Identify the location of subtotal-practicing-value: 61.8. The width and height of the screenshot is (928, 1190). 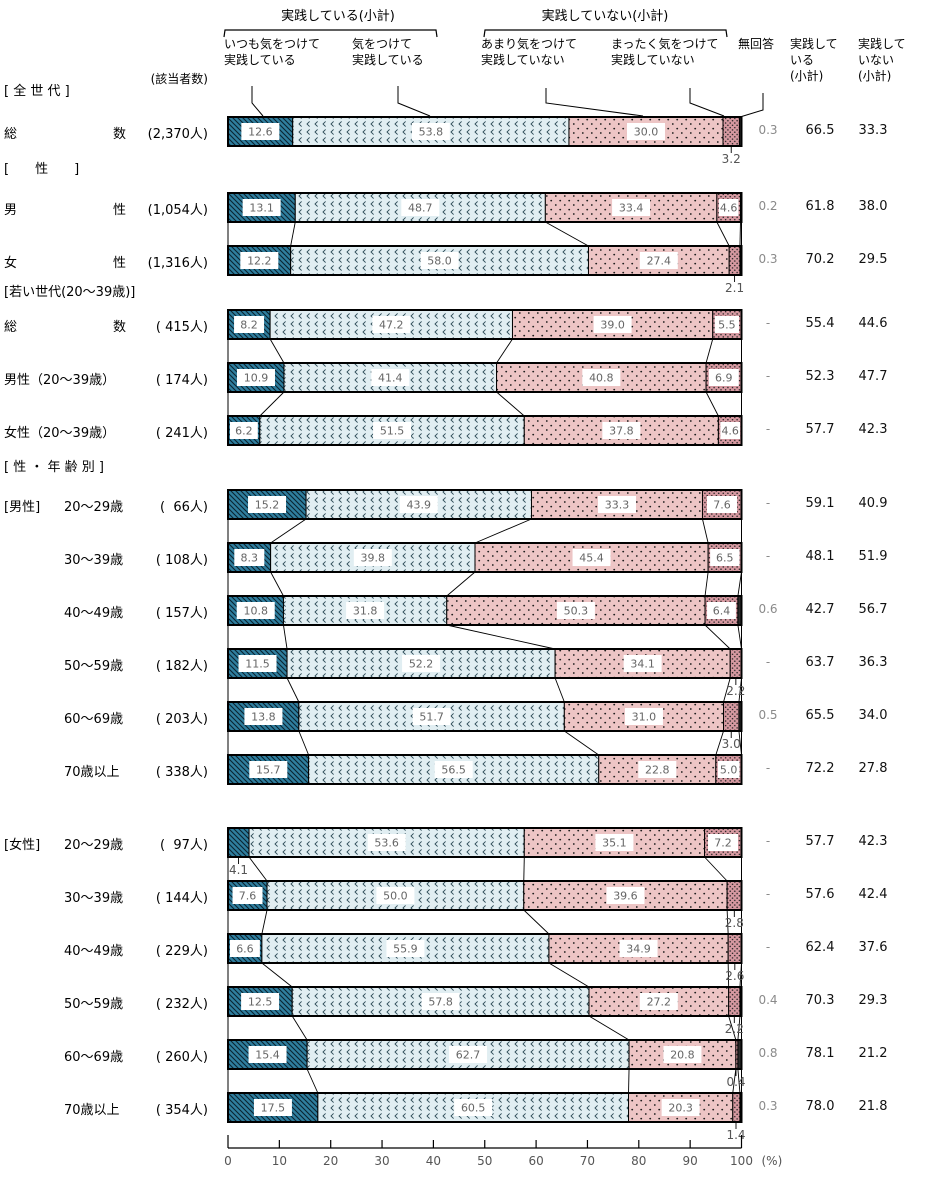
(820, 206).